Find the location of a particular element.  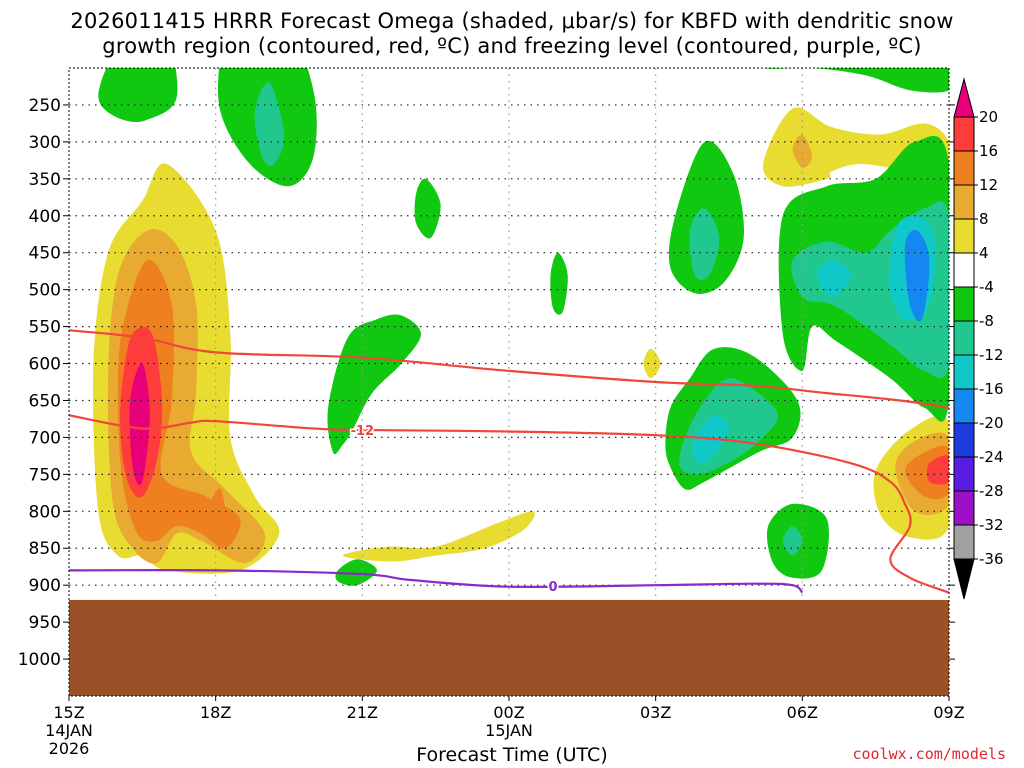

colorbar-band--24 is located at coordinates (964, 474).